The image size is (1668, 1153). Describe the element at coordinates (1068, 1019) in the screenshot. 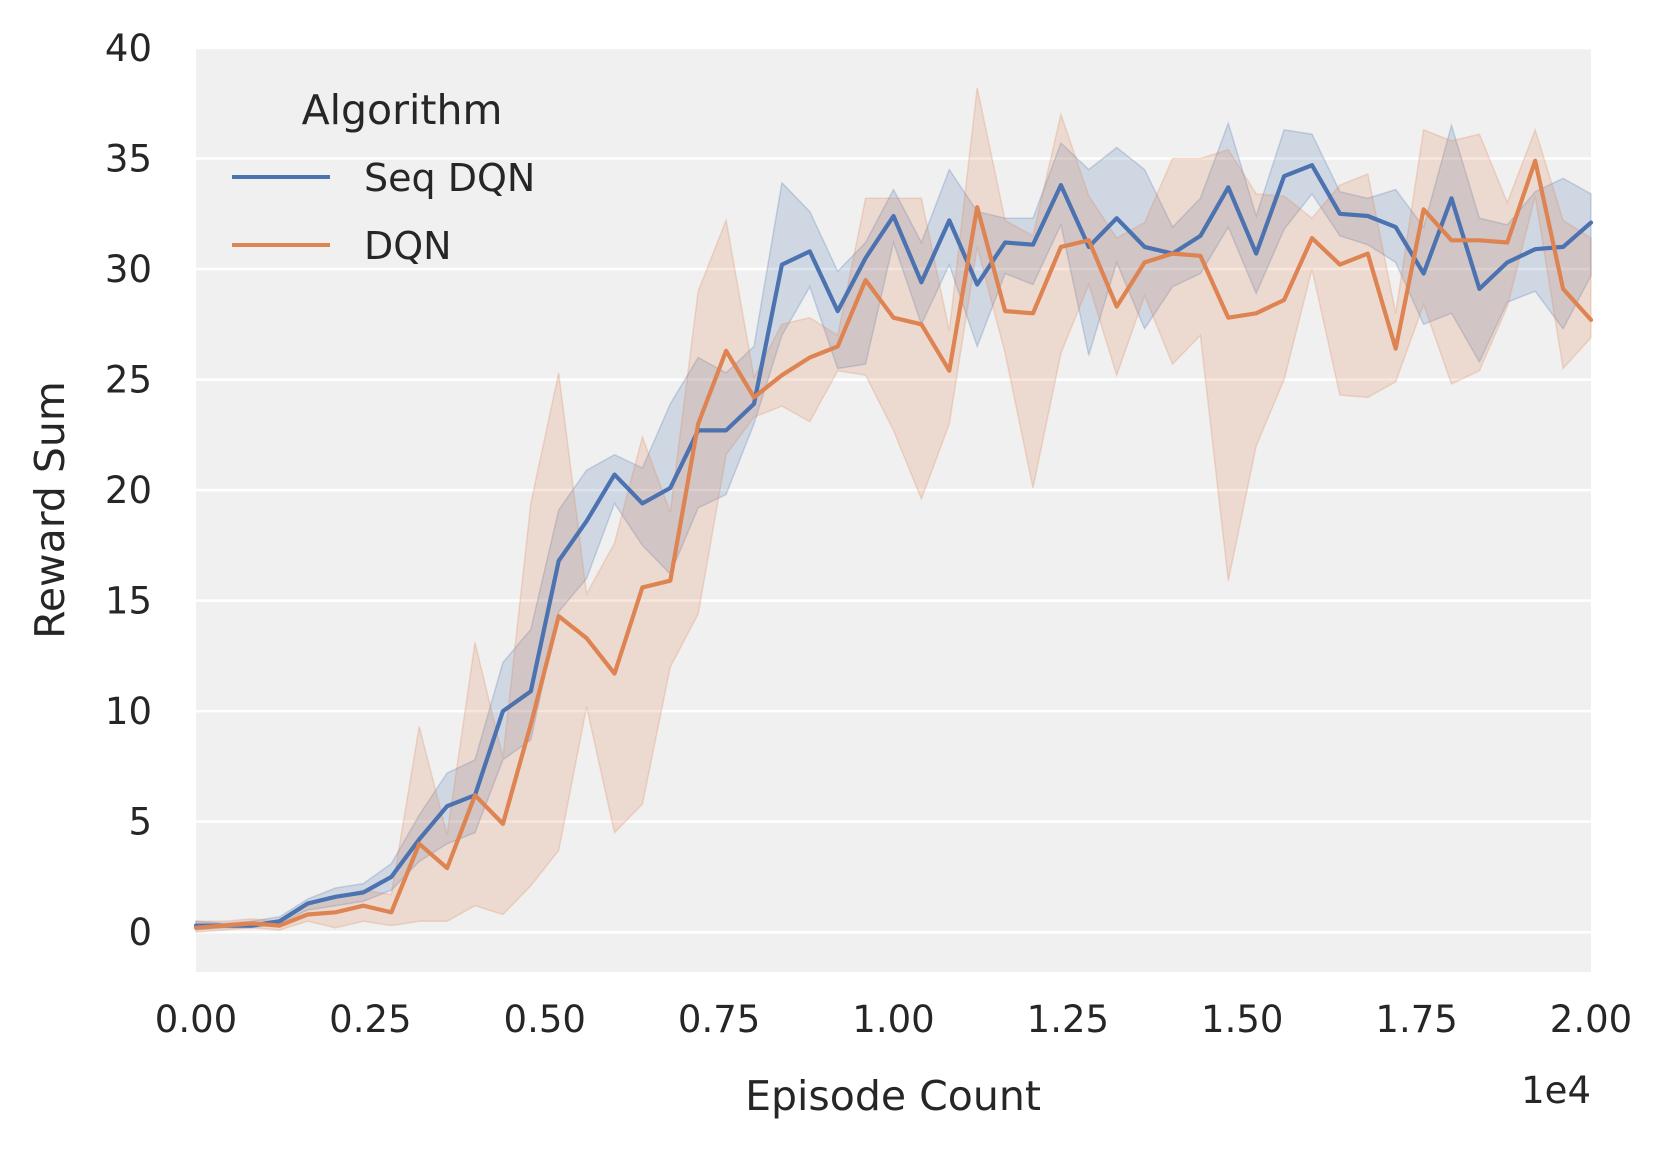

I see `x-tick-label: 1.25` at that location.